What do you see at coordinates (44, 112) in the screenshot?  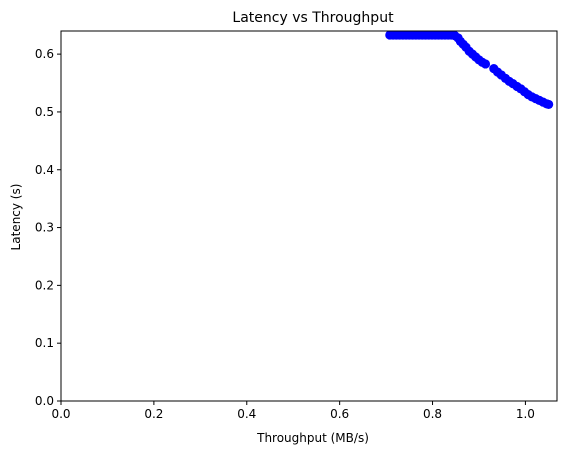 I see `y-tick-label: 0.5` at bounding box center [44, 112].